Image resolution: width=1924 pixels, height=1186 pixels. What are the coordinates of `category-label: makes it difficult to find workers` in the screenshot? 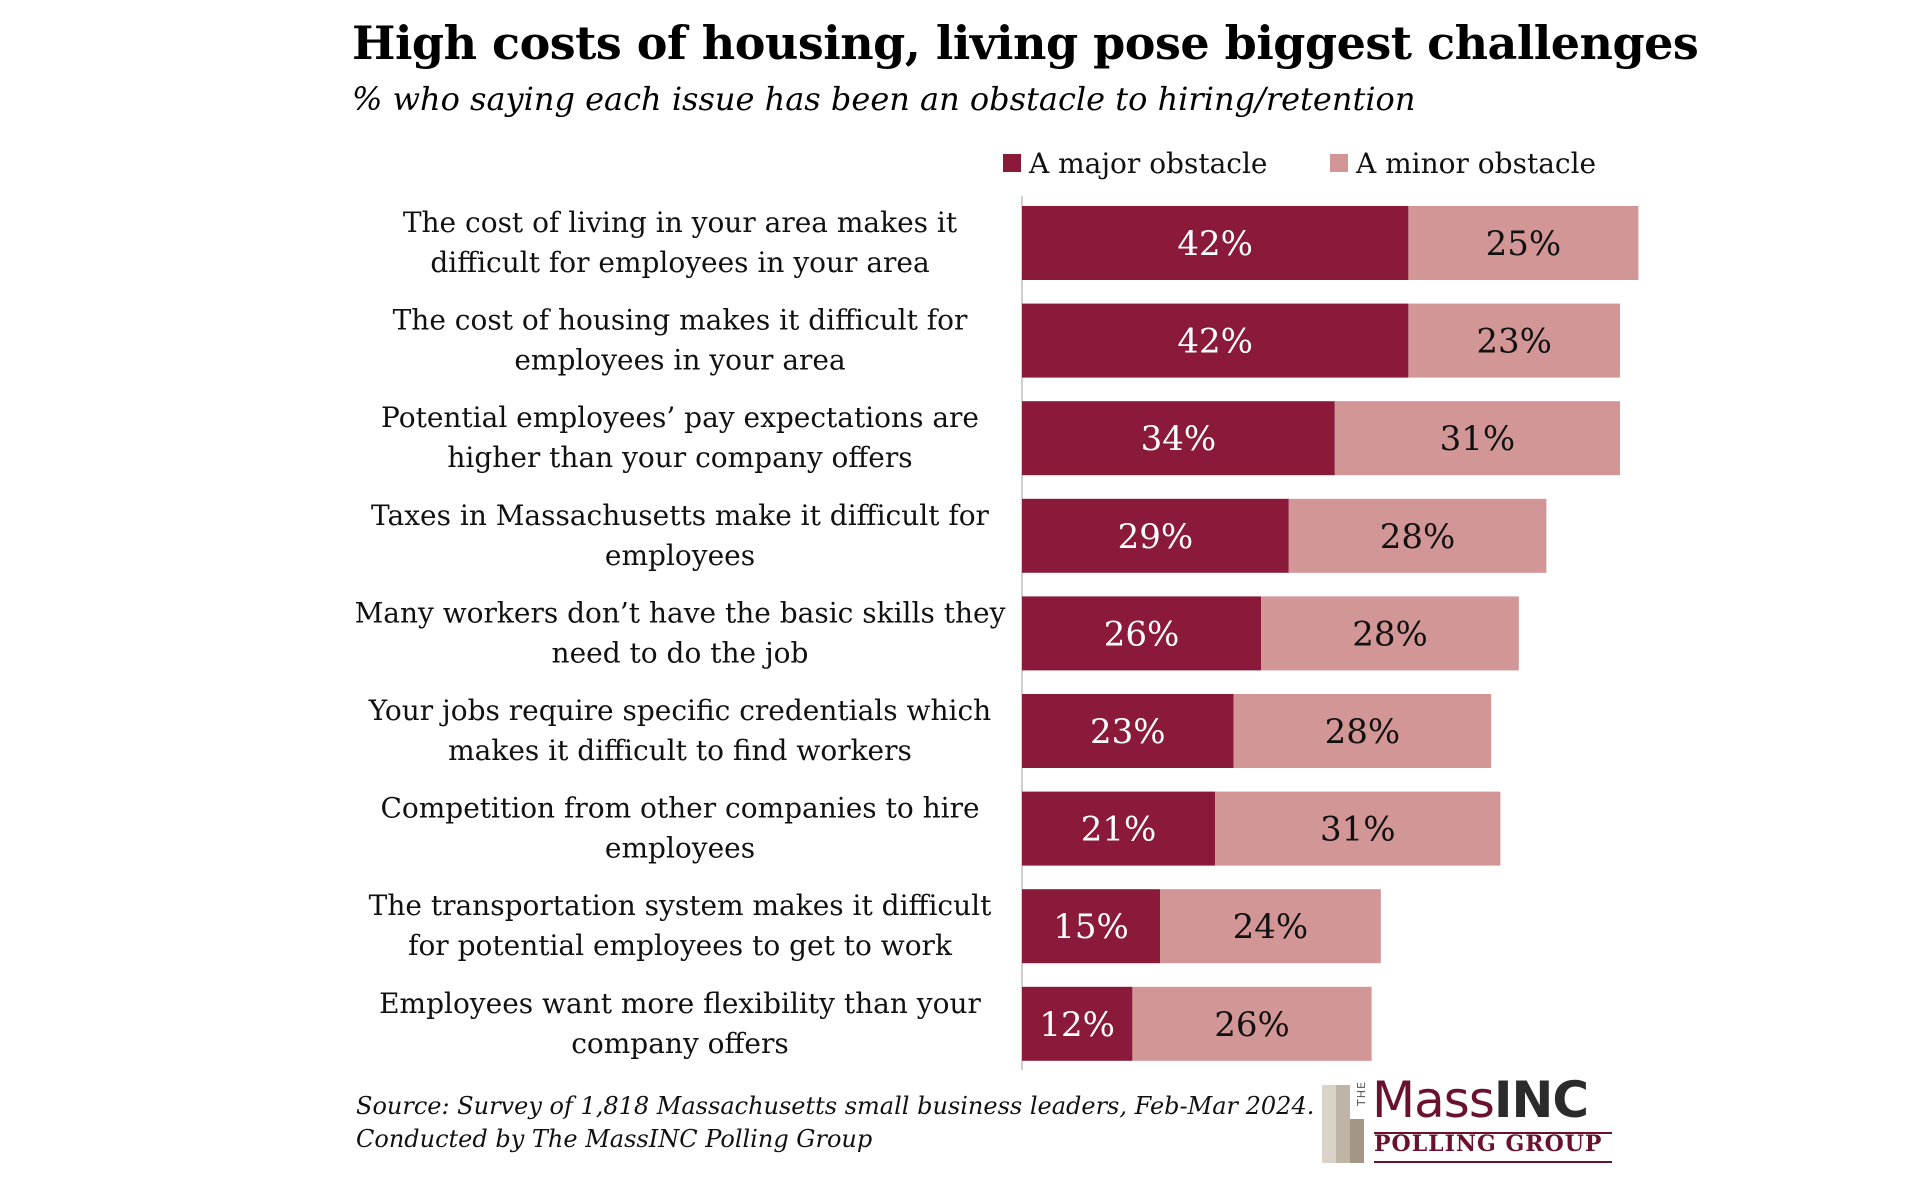 It's located at (680, 750).